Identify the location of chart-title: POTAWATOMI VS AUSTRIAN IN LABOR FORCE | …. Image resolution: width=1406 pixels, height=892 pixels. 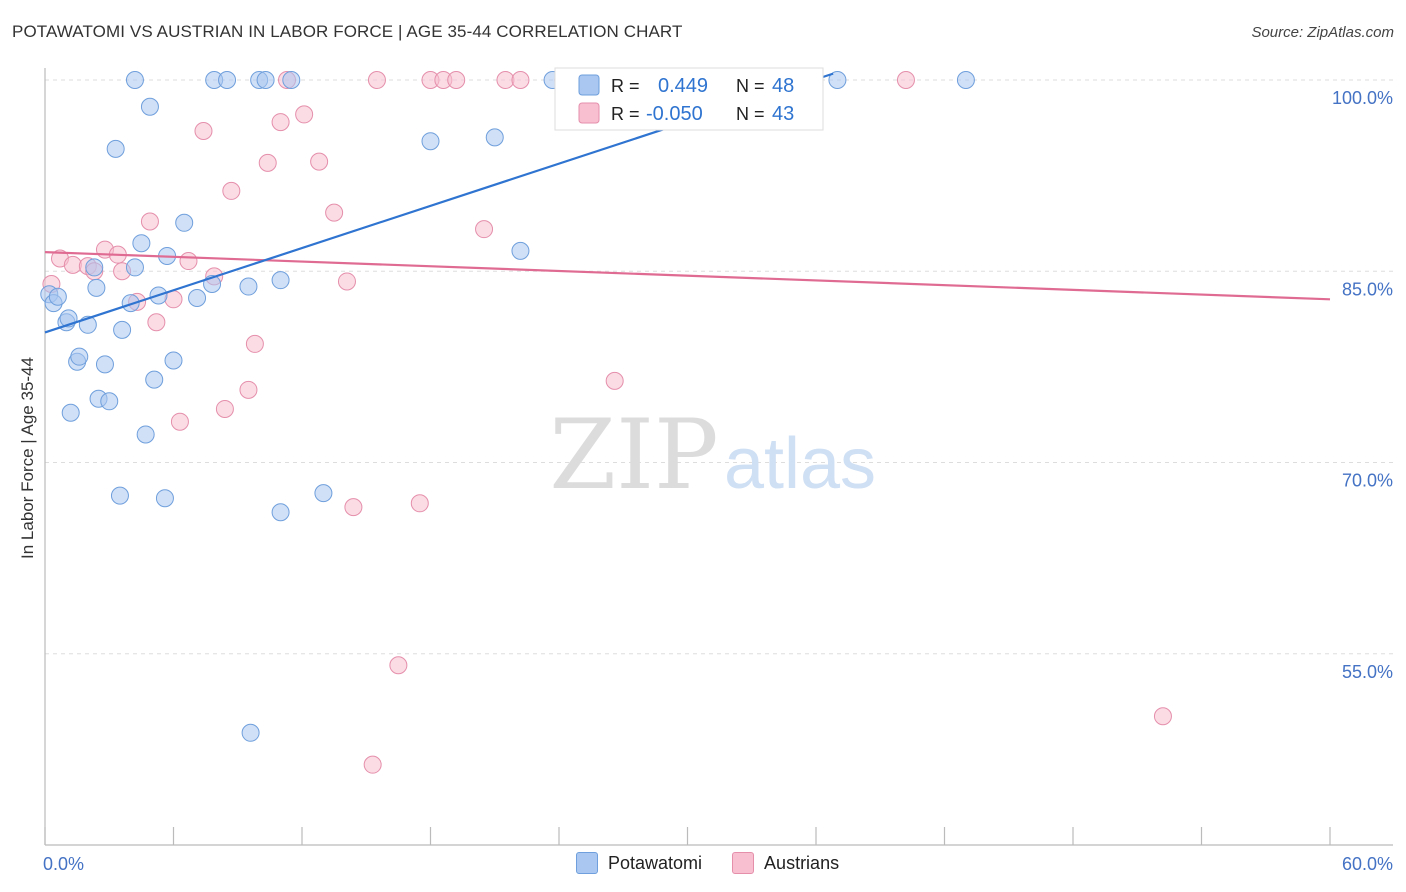
(347, 31).